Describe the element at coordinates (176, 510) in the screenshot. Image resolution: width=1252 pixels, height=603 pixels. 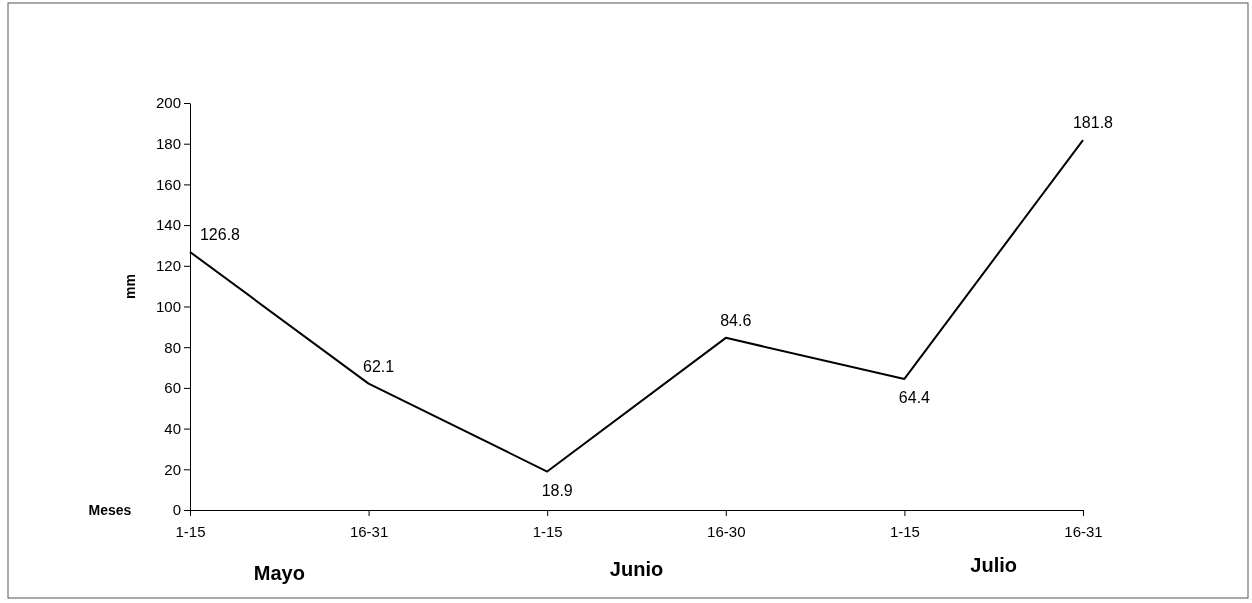
I see `y-tick-label: 0` at that location.